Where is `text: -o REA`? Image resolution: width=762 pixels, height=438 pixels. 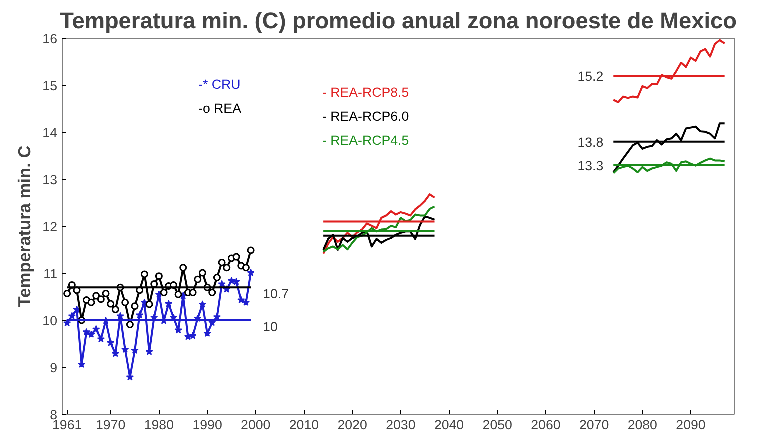
text: -o REA is located at coordinates (220, 108).